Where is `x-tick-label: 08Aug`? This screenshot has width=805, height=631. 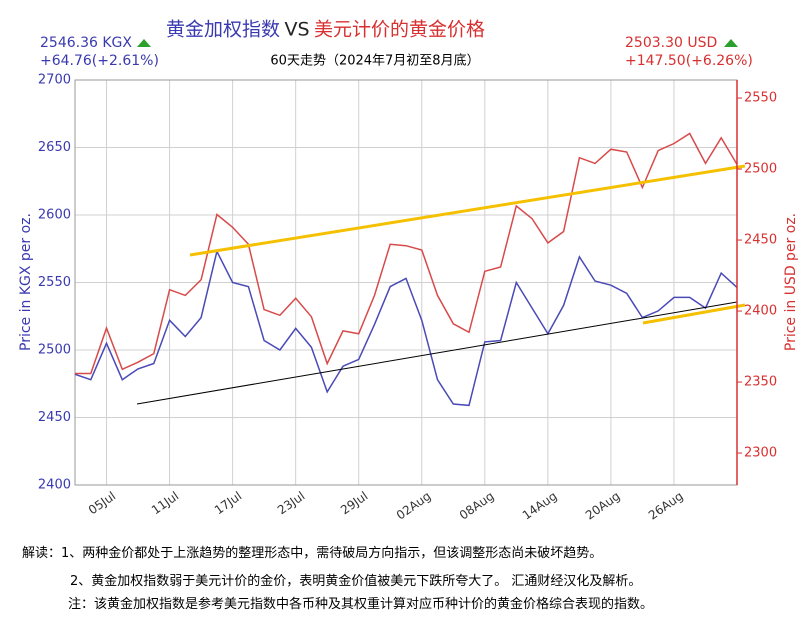 x-tick-label: 08Aug is located at coordinates (477, 506).